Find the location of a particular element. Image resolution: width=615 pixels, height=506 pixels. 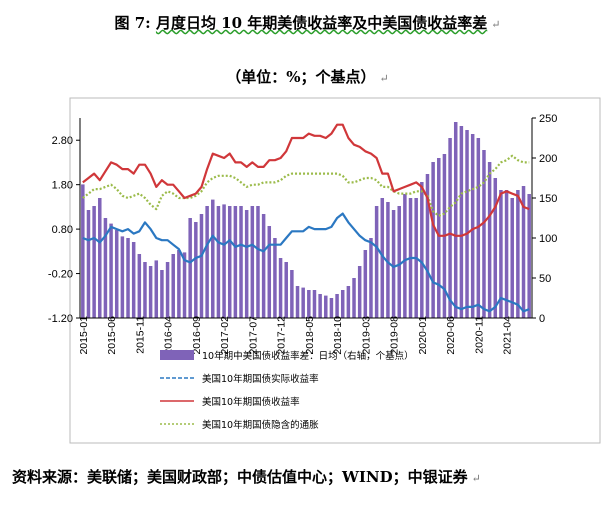

x-tick-label: 2017-07 is located at coordinates (253, 335).